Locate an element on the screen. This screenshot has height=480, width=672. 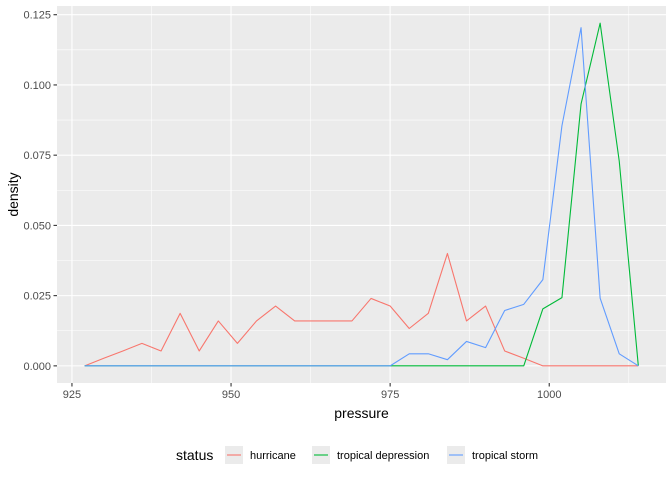
y-axis-ticks: 0.000 0.025 0.050 0.075 0.100 0.125 is located at coordinates (40, 191).